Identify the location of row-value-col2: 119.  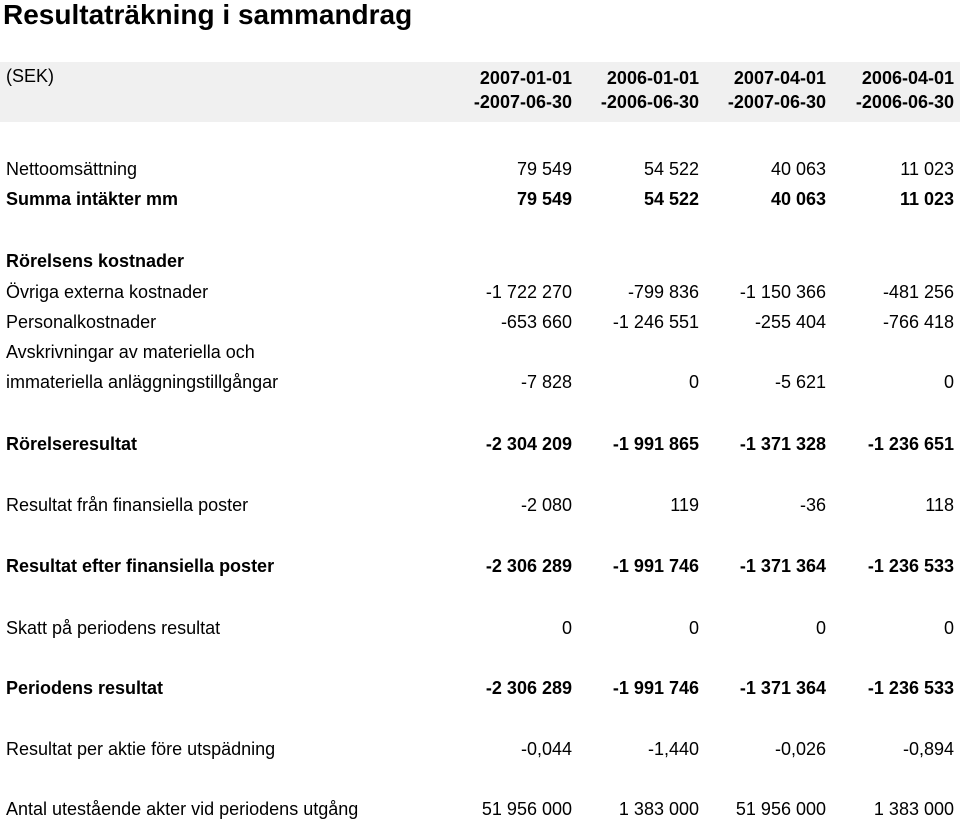
(684, 505).